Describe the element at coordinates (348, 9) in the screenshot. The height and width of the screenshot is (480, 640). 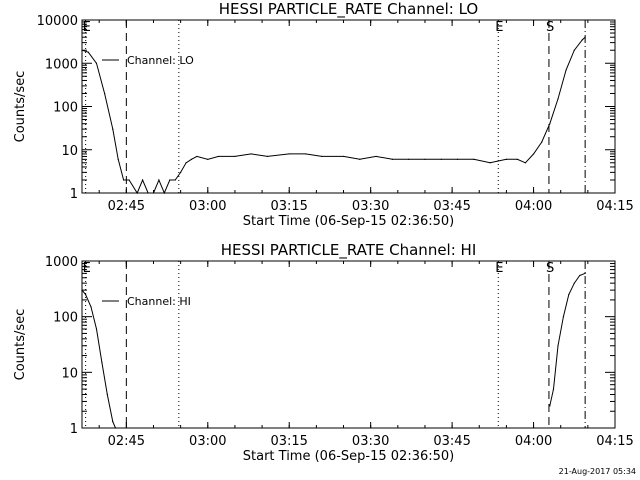
I see `chart-title: HESSI PARTICLE_RATE Channel: LO` at that location.